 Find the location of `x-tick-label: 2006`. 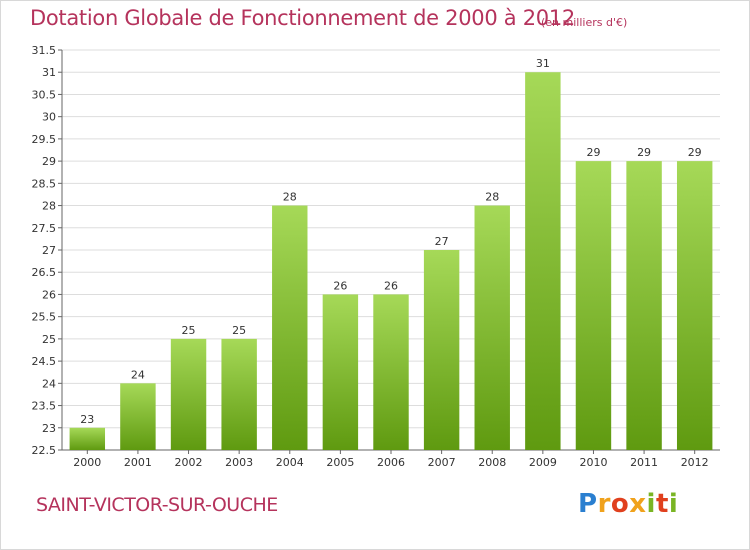

x-tick-label: 2006 is located at coordinates (391, 462).